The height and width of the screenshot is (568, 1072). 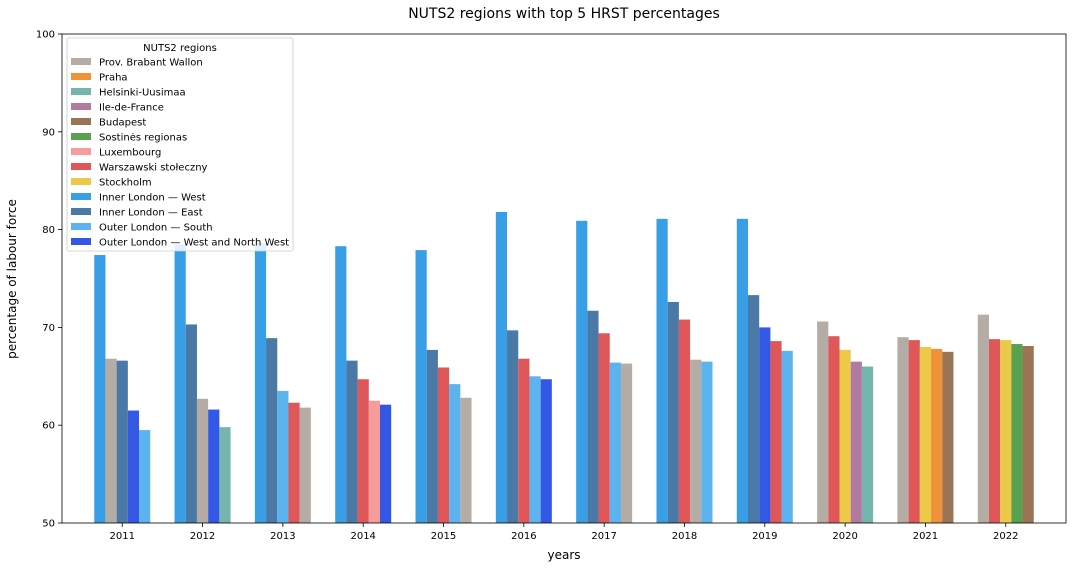 I want to click on y-tick-label: 70, so click(x=48, y=328).